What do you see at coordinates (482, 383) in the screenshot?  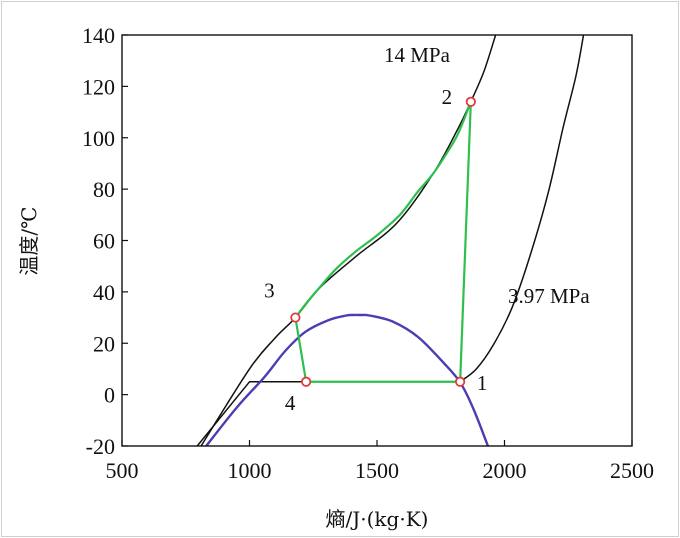 I see `state-point-label: 1` at bounding box center [482, 383].